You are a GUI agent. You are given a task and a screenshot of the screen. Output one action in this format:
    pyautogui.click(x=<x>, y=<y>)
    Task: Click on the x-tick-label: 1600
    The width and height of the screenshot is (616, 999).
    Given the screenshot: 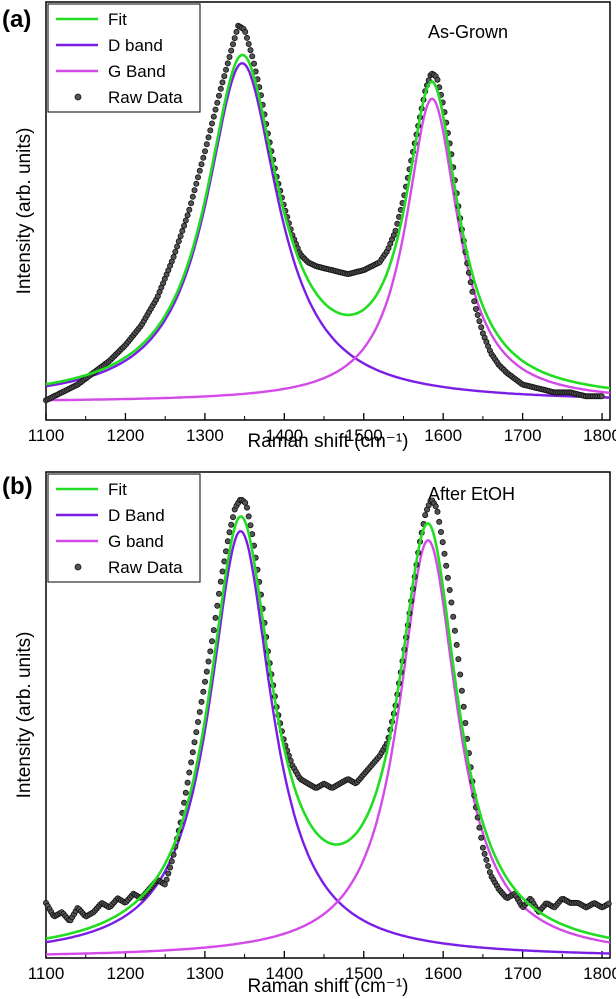 What is the action you would take?
    pyautogui.click(x=443, y=973)
    